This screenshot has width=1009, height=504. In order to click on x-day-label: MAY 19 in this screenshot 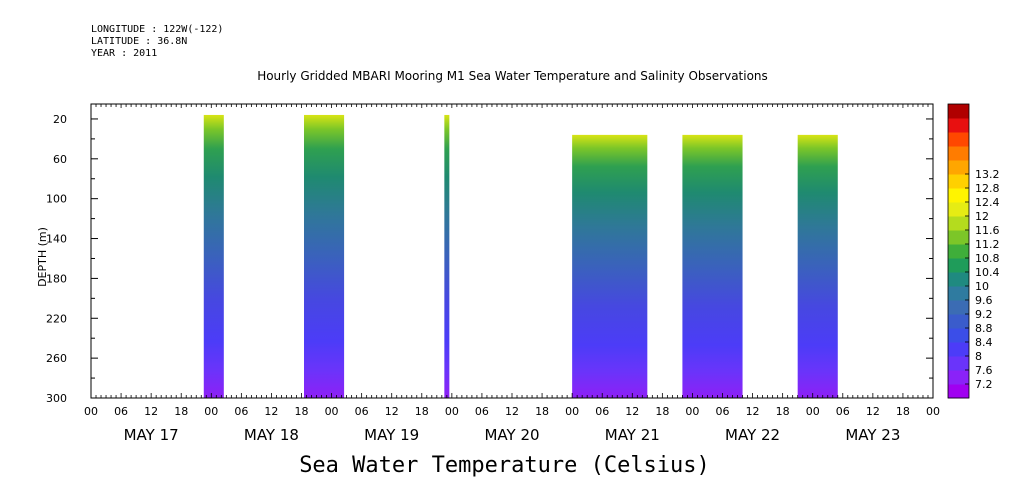, I will do `click(391, 435)`.